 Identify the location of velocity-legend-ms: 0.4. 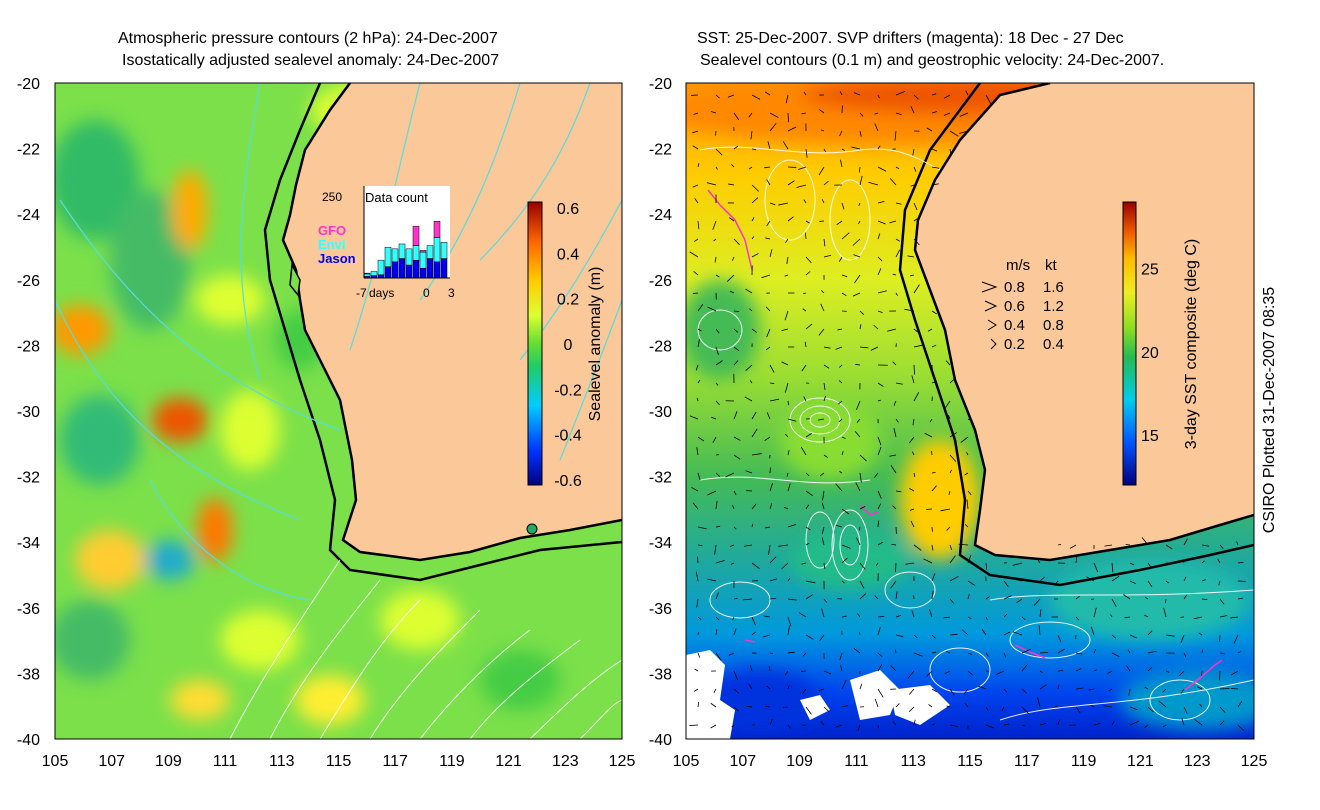
(1014, 325).